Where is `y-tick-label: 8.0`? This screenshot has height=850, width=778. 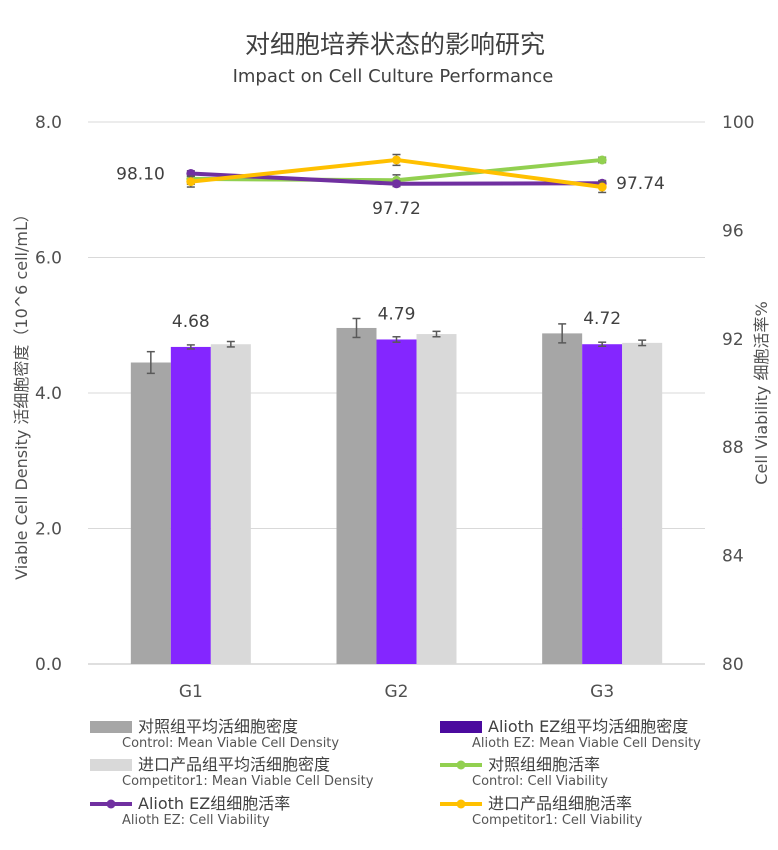
y-tick-label: 8.0 is located at coordinates (48, 123).